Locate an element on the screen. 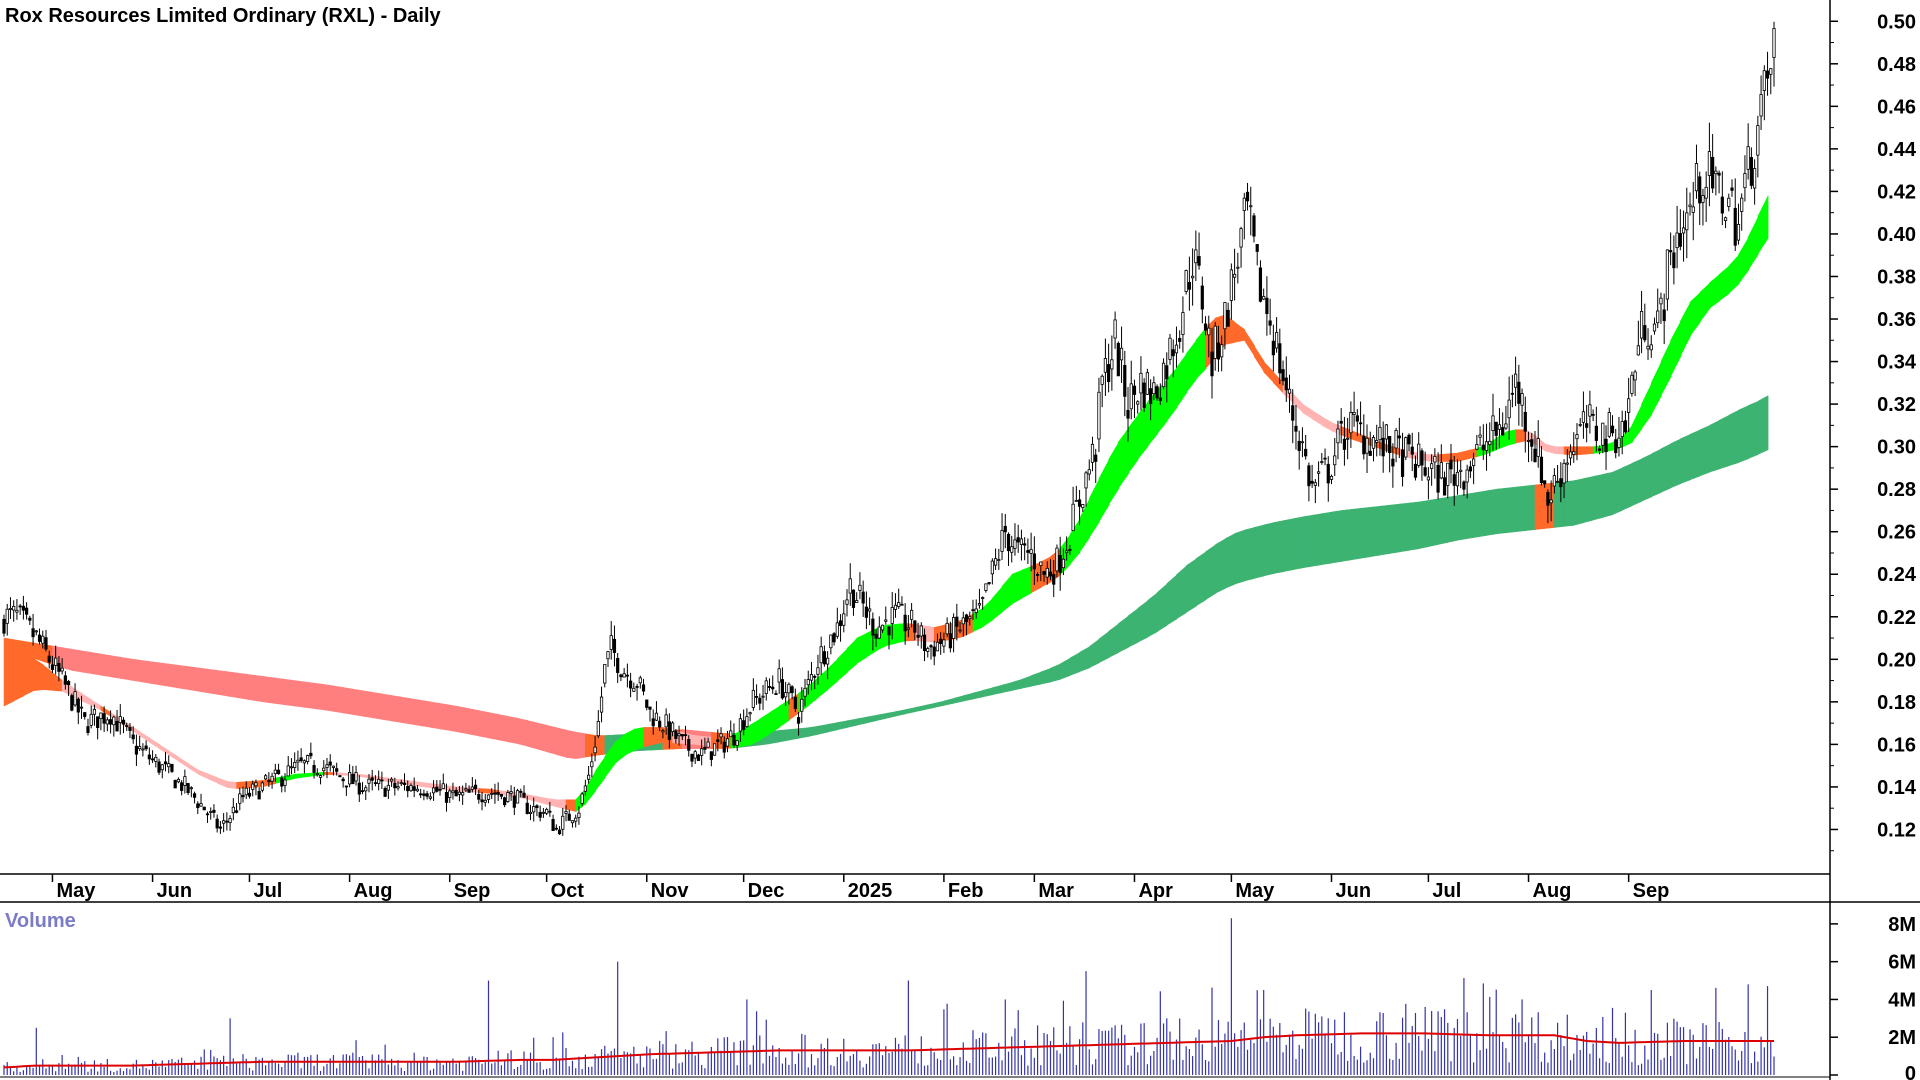  price-tick-label: 0.40 is located at coordinates (1896, 235).